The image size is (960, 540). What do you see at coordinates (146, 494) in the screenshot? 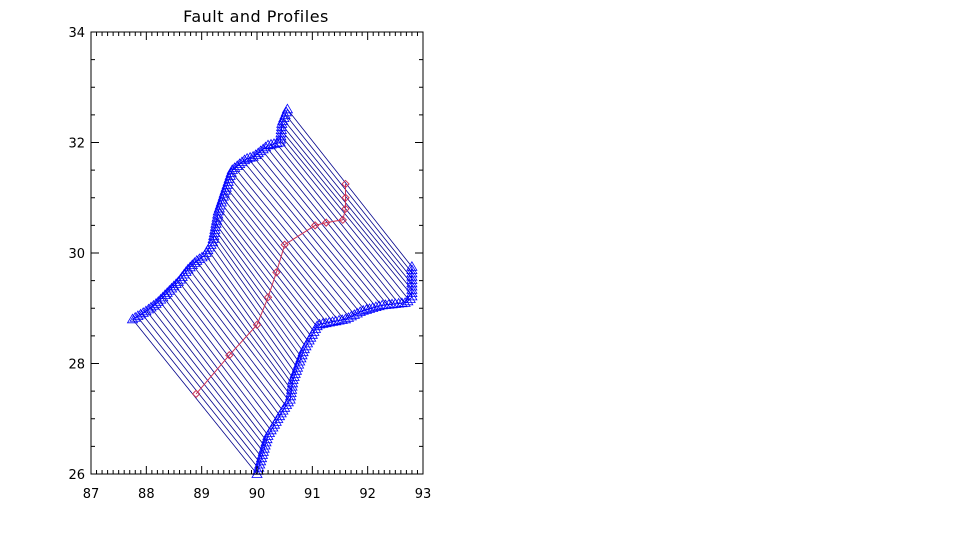
I see `x-tick-label: 88` at bounding box center [146, 494].